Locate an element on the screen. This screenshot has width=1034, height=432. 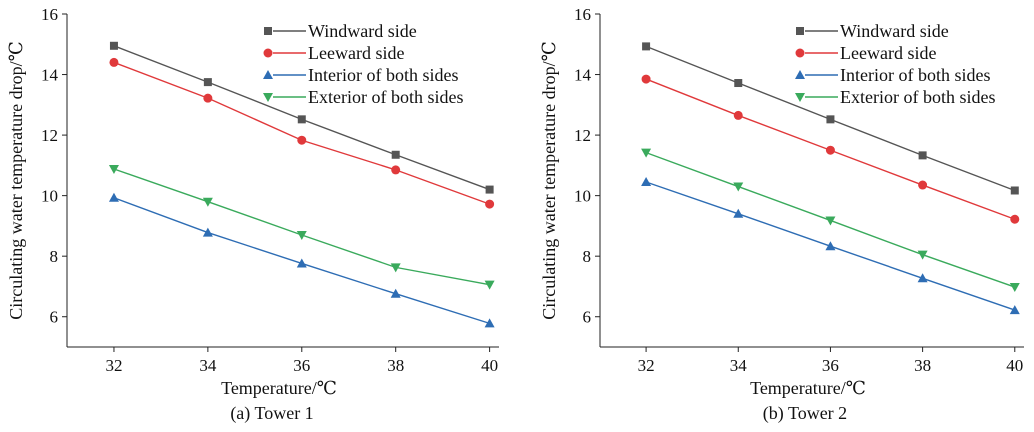
chart-caption: (a) Tower 1 is located at coordinates (271, 413).